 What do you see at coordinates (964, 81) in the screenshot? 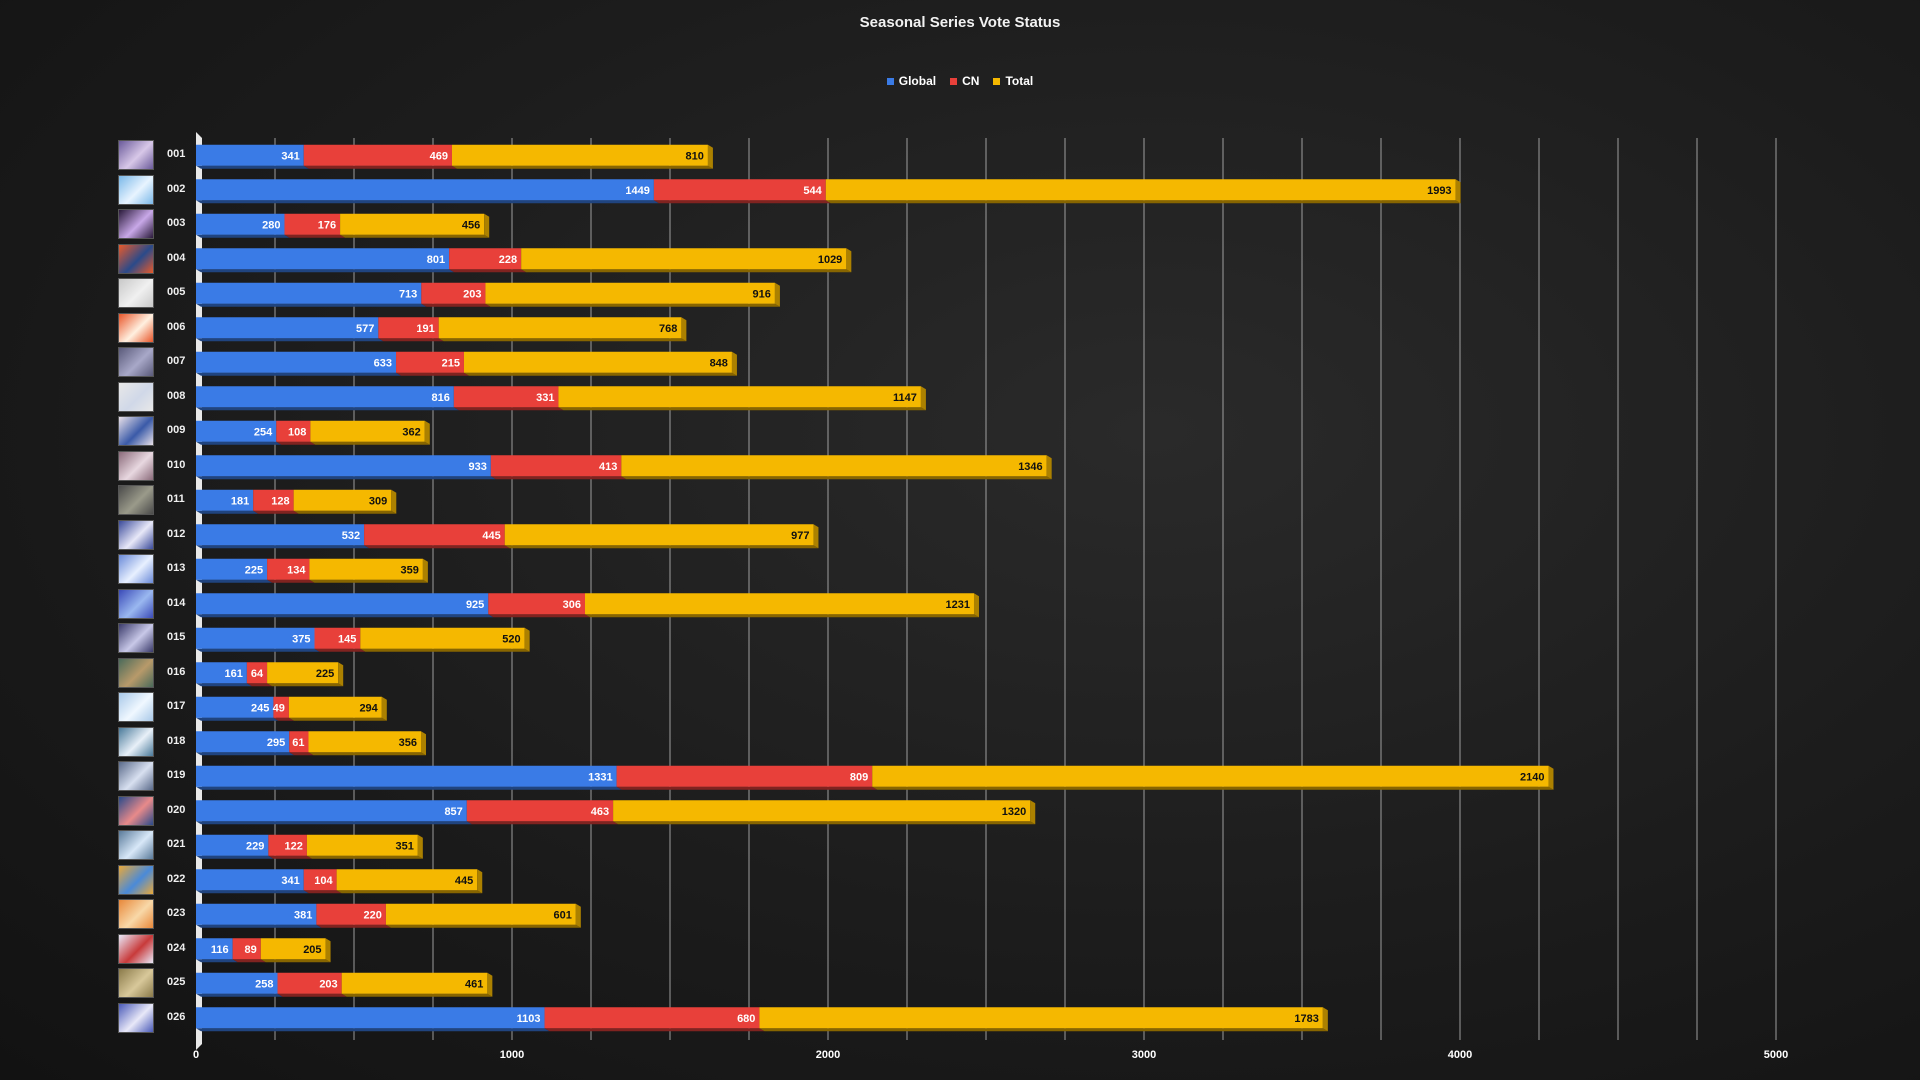
I see `legend-item-cn: CN` at bounding box center [964, 81].